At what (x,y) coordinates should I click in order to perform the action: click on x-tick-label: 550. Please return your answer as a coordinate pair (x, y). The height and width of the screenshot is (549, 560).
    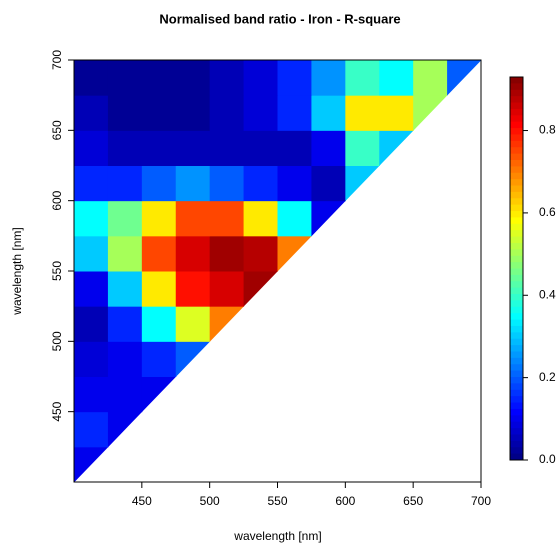
    Looking at the image, I should click on (277, 501).